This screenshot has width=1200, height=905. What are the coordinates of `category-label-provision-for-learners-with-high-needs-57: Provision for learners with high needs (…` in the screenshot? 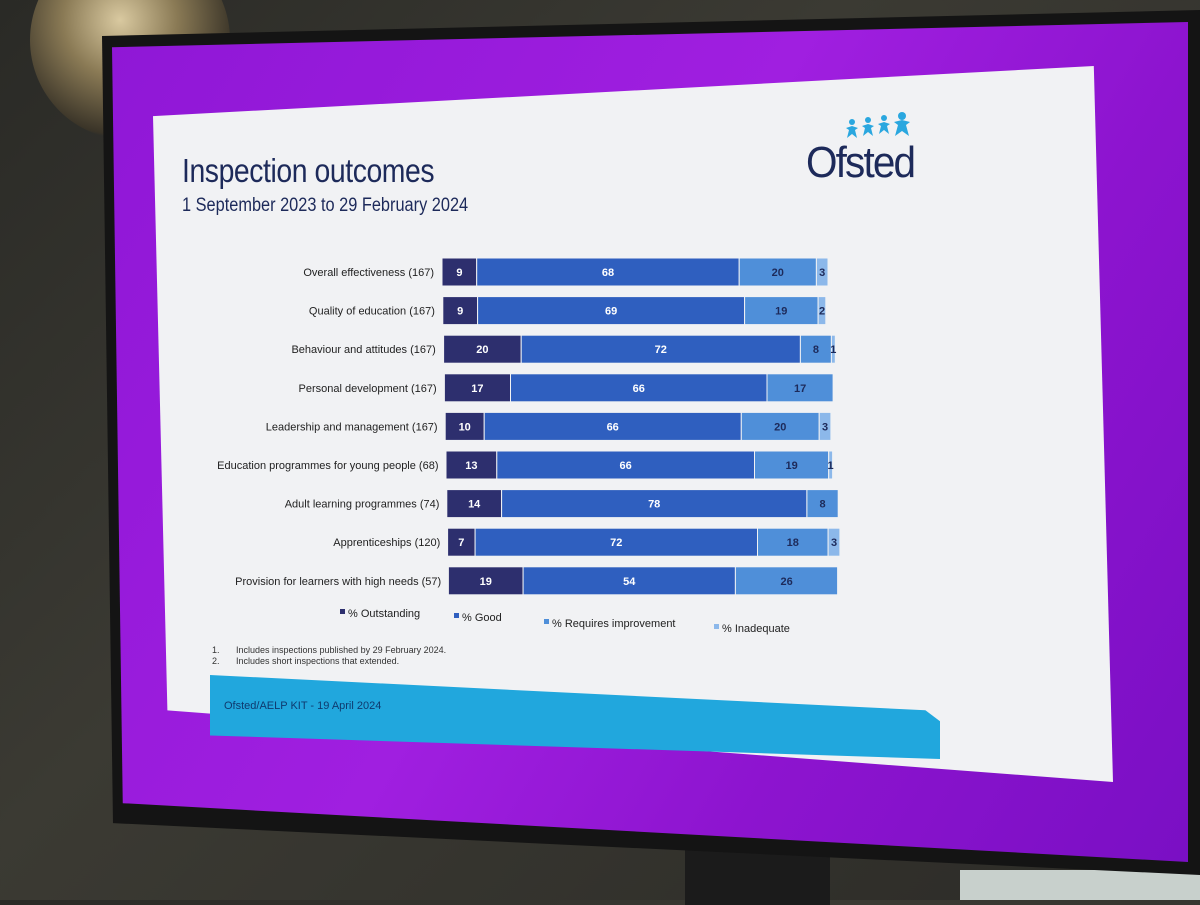 It's located at (338, 582).